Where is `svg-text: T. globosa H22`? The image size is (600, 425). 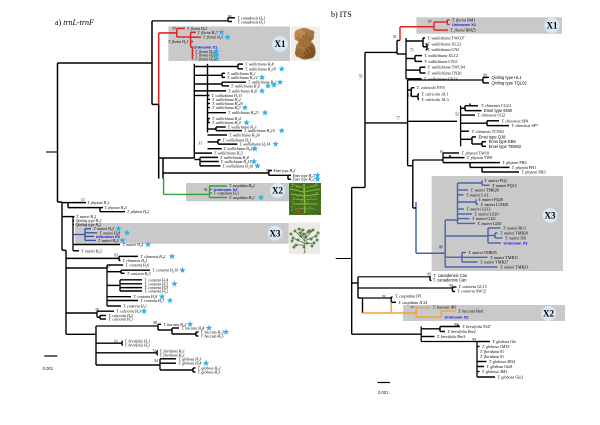
svg-text: T. globosa H22 is located at coordinates (209, 369).